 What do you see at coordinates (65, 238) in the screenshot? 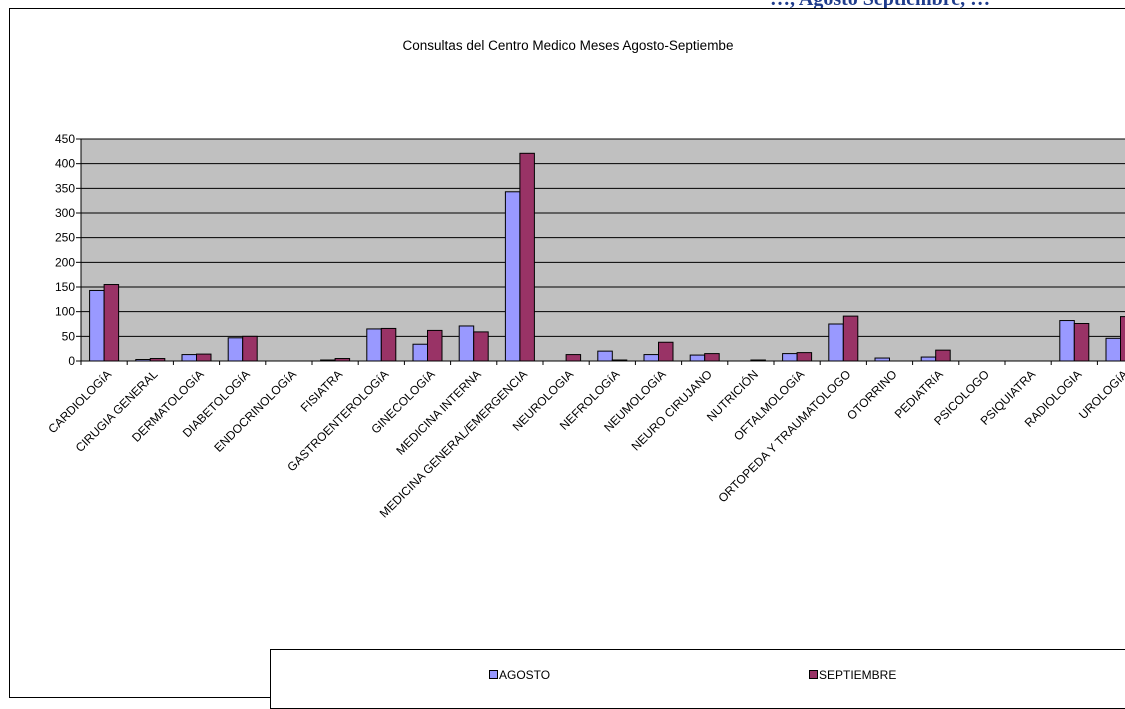
I see `y-tick-label: 250` at bounding box center [65, 238].